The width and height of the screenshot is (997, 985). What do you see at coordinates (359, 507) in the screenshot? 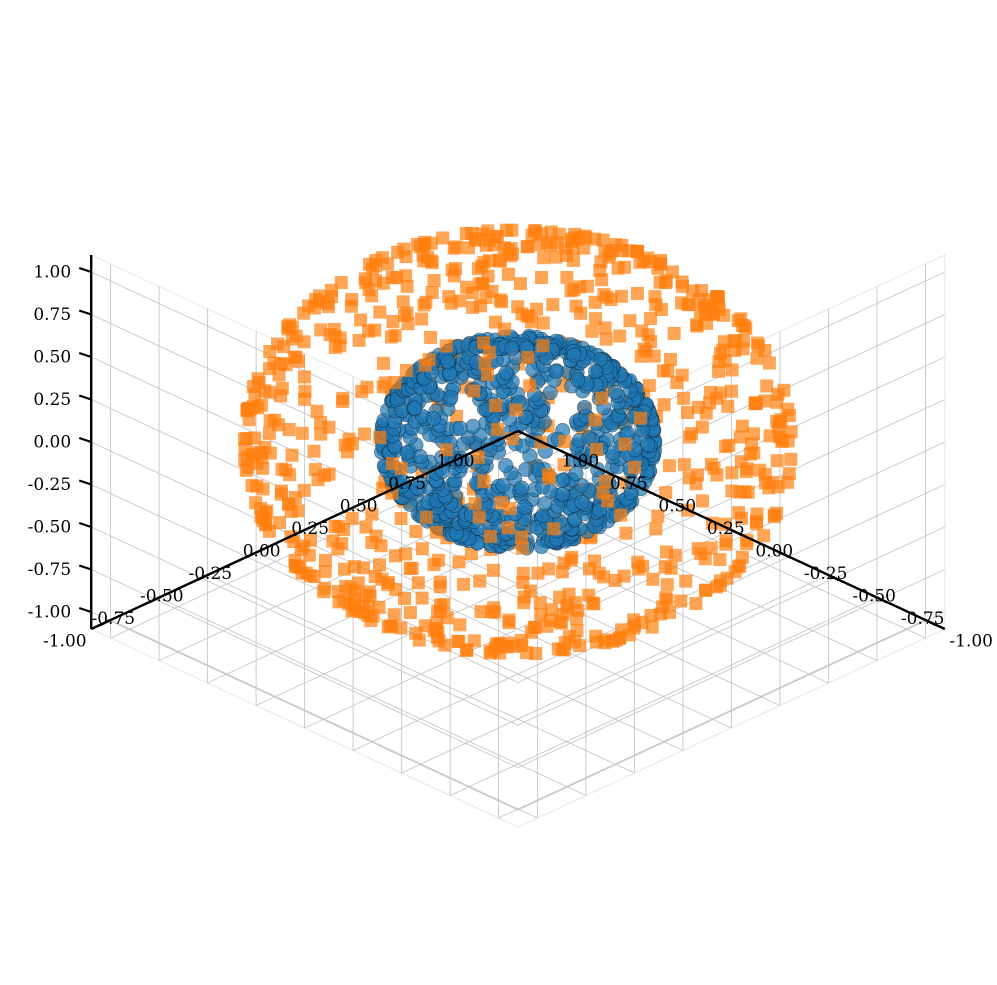
I see `y-tick-label: 0.50` at bounding box center [359, 507].